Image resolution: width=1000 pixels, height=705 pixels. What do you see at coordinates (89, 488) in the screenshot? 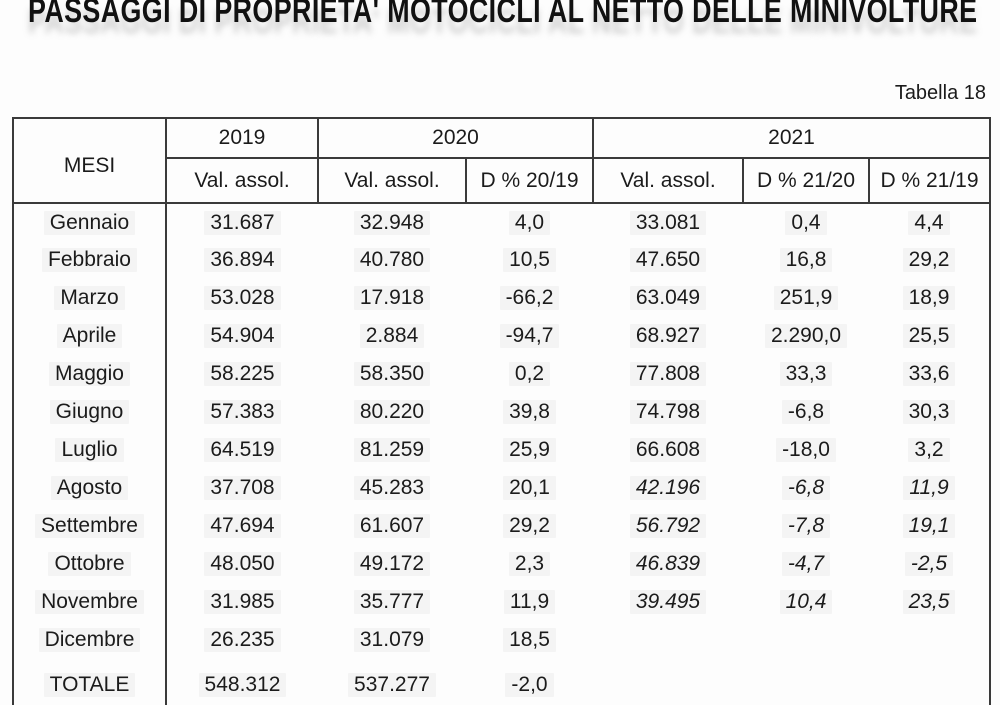
I see `cell-month: Agosto` at bounding box center [89, 488].